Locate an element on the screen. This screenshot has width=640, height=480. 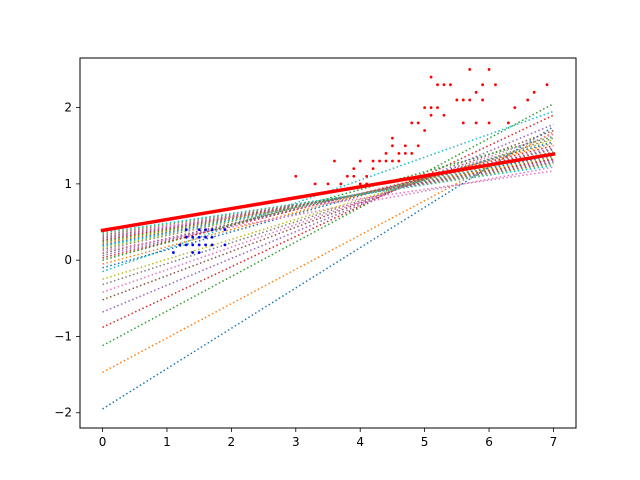
best-fit-line is located at coordinates (328, 192).